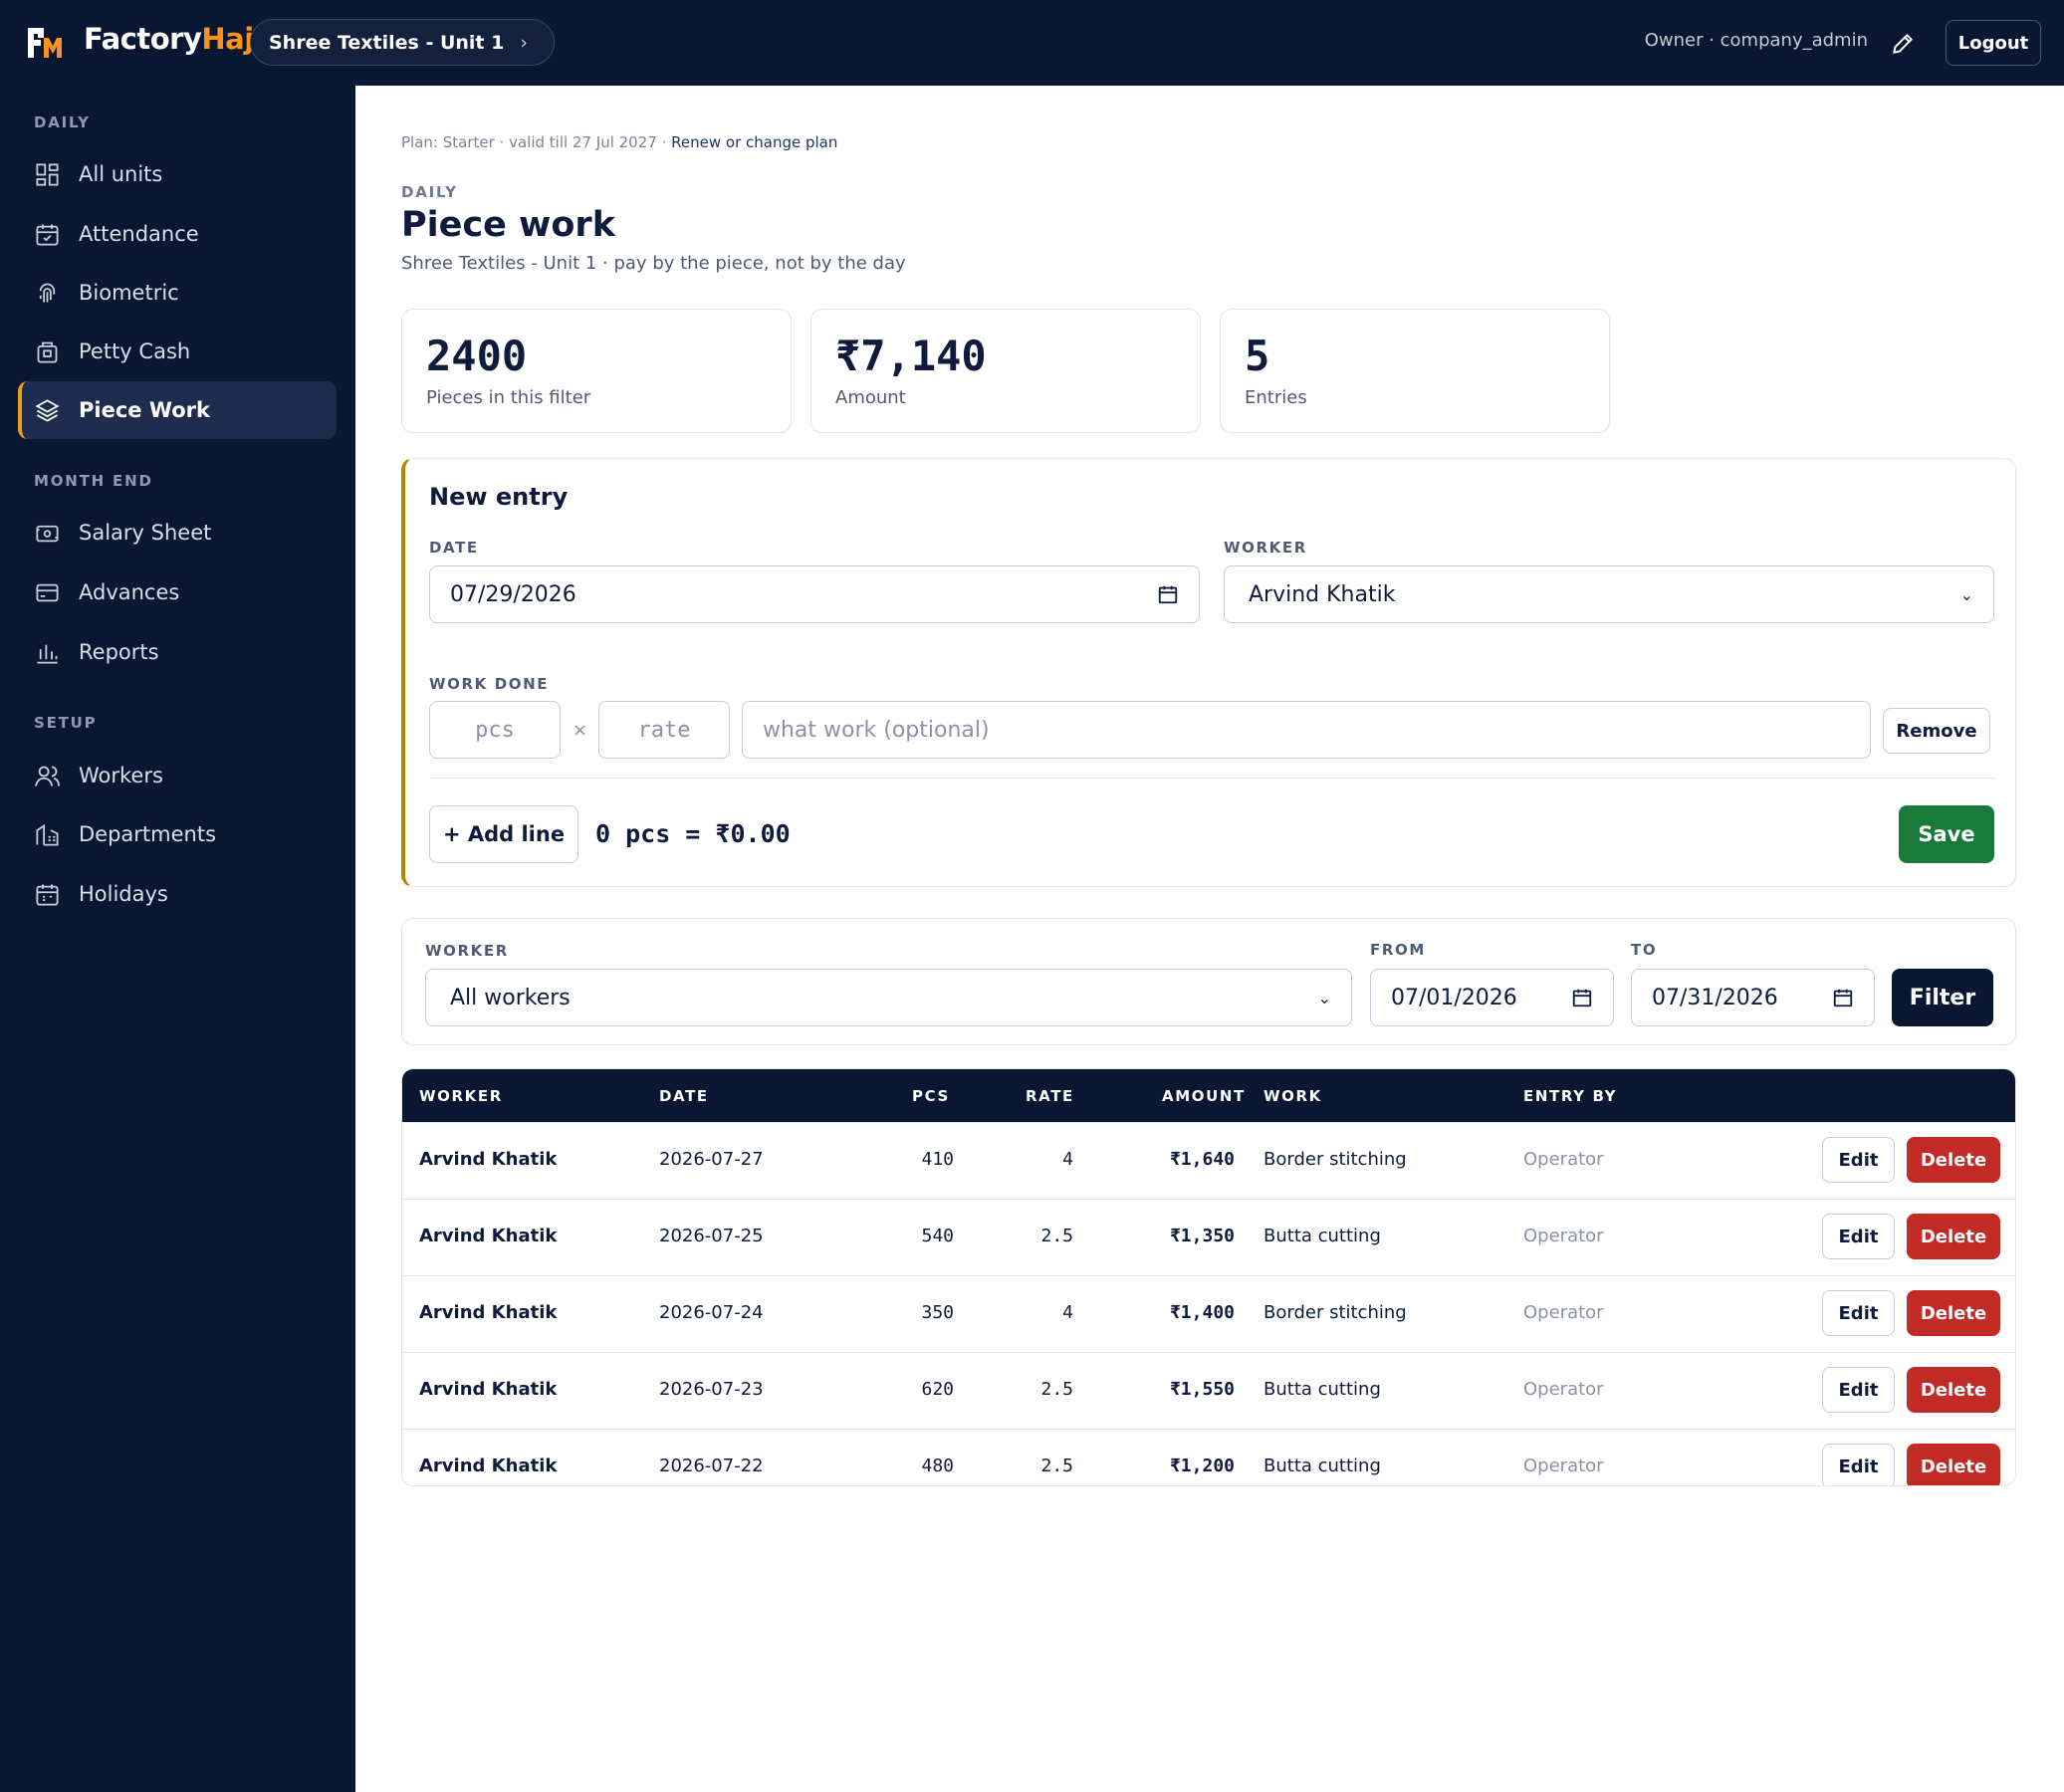  I want to click on page-title: Piece work, so click(508, 225).